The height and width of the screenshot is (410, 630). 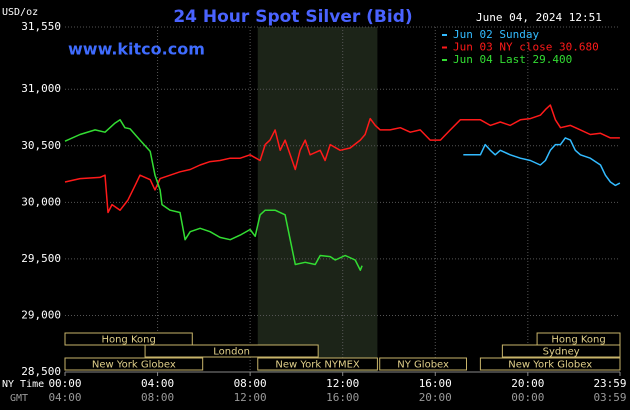 I want to click on x-axis-label: NY Time, so click(x=23, y=384).